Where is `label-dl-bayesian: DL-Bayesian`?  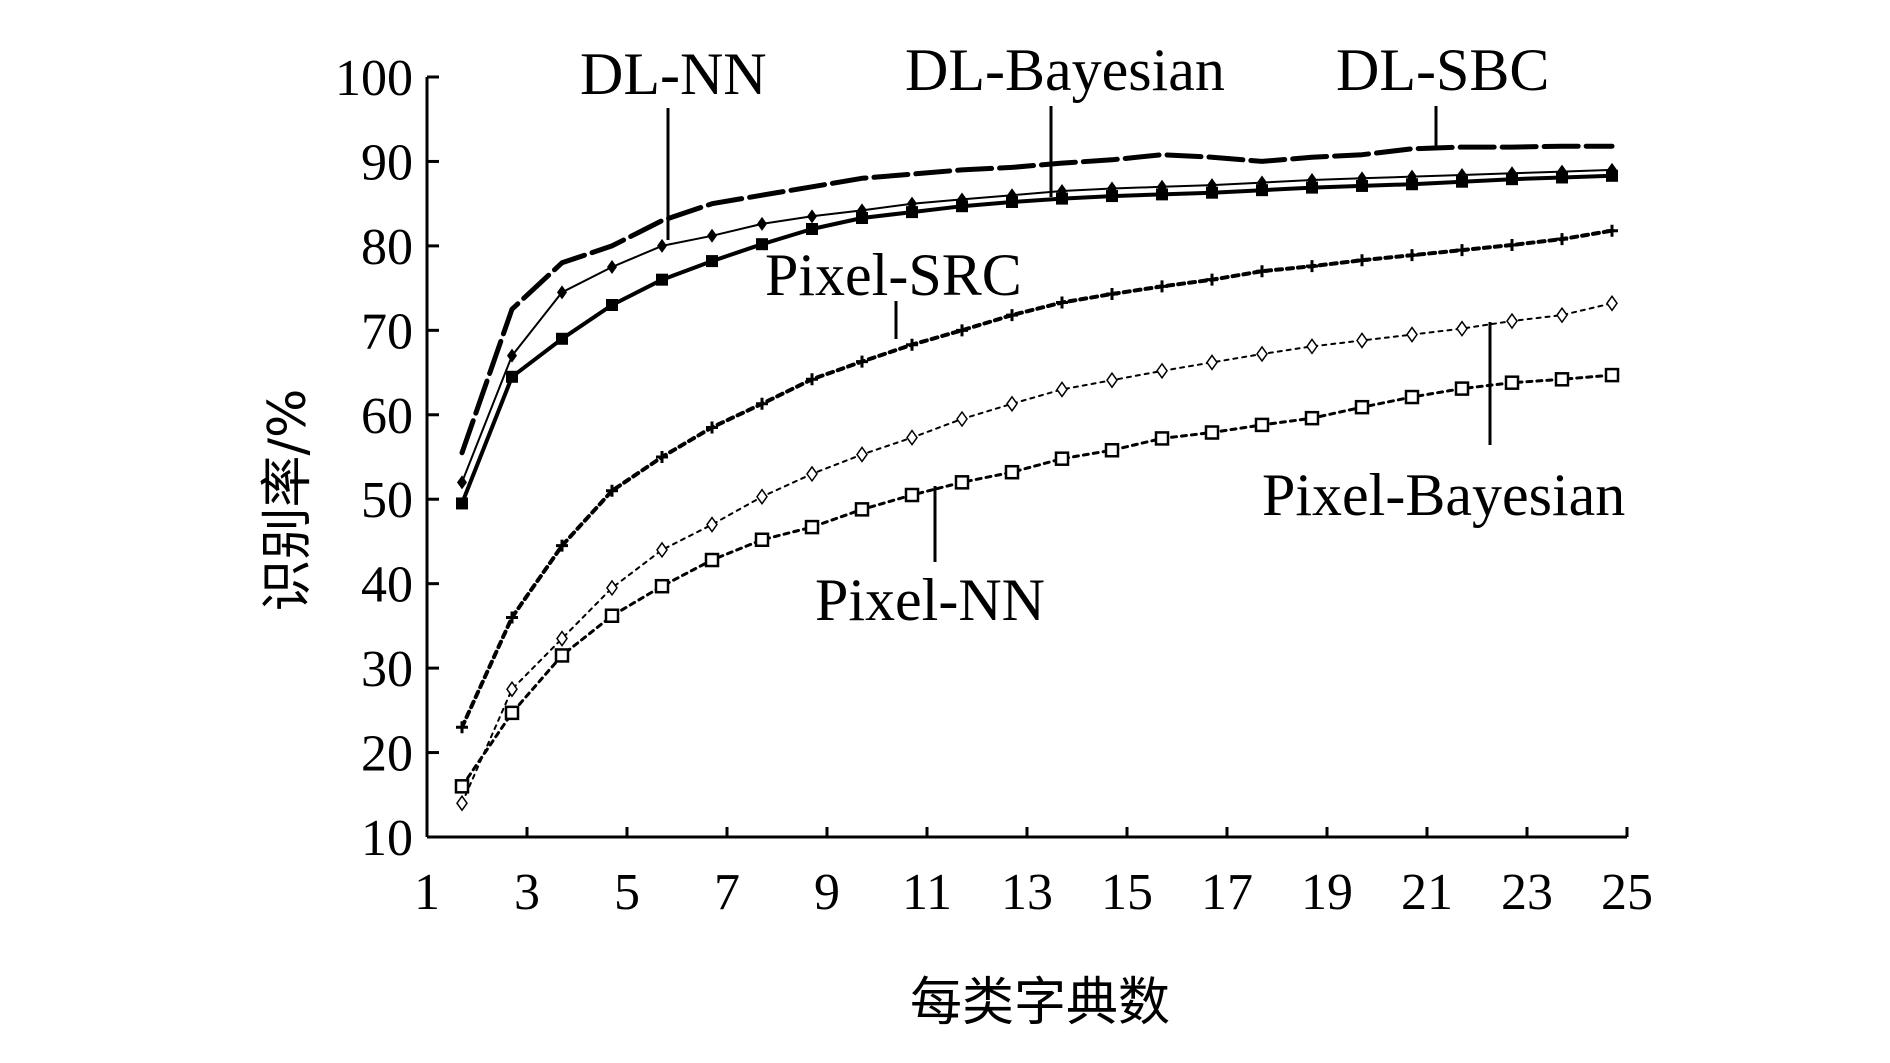 label-dl-bayesian: DL-Bayesian is located at coordinates (1065, 70).